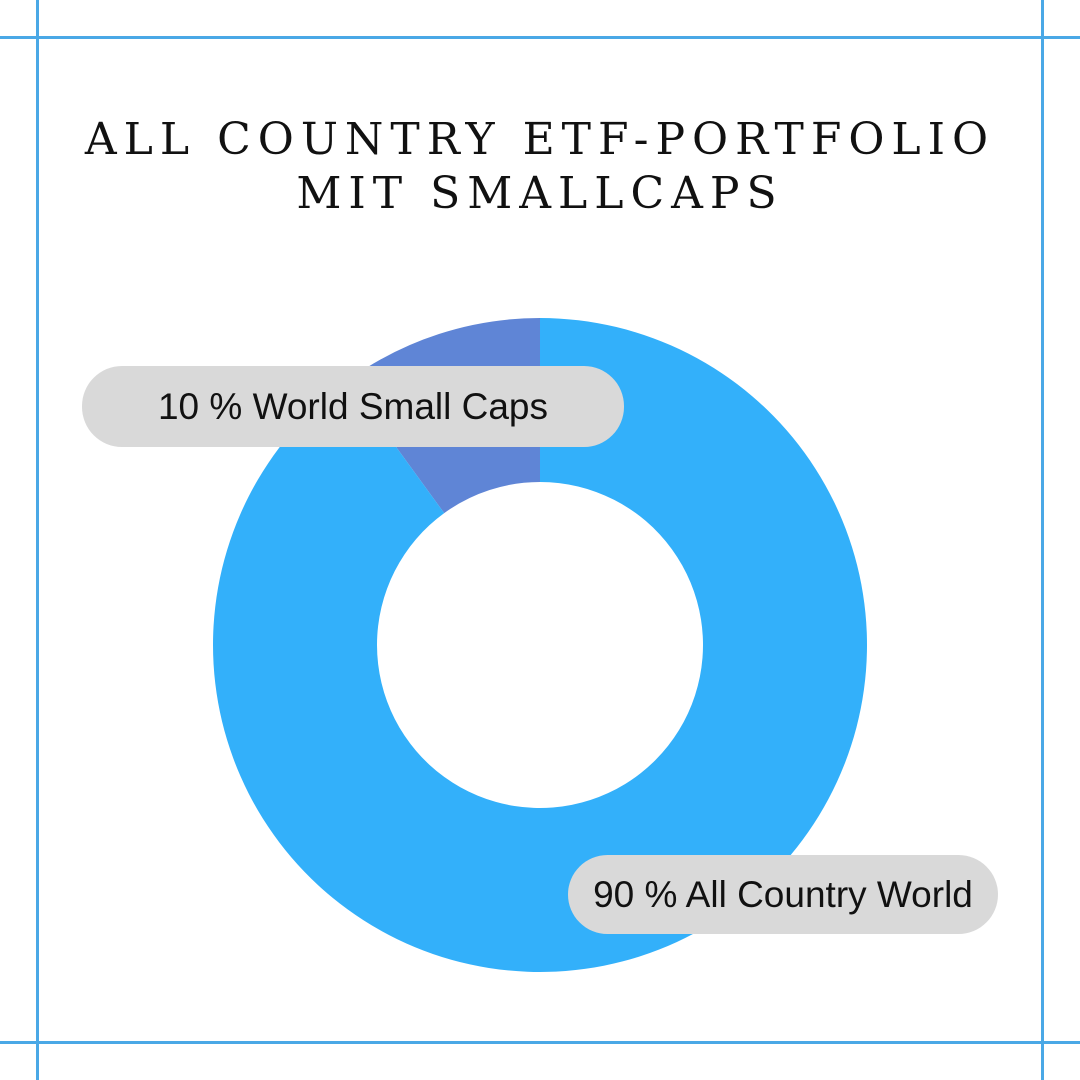 The width and height of the screenshot is (1080, 1080). I want to click on slice-label-text-all-country-world: 90 % All Country World, so click(783, 894).